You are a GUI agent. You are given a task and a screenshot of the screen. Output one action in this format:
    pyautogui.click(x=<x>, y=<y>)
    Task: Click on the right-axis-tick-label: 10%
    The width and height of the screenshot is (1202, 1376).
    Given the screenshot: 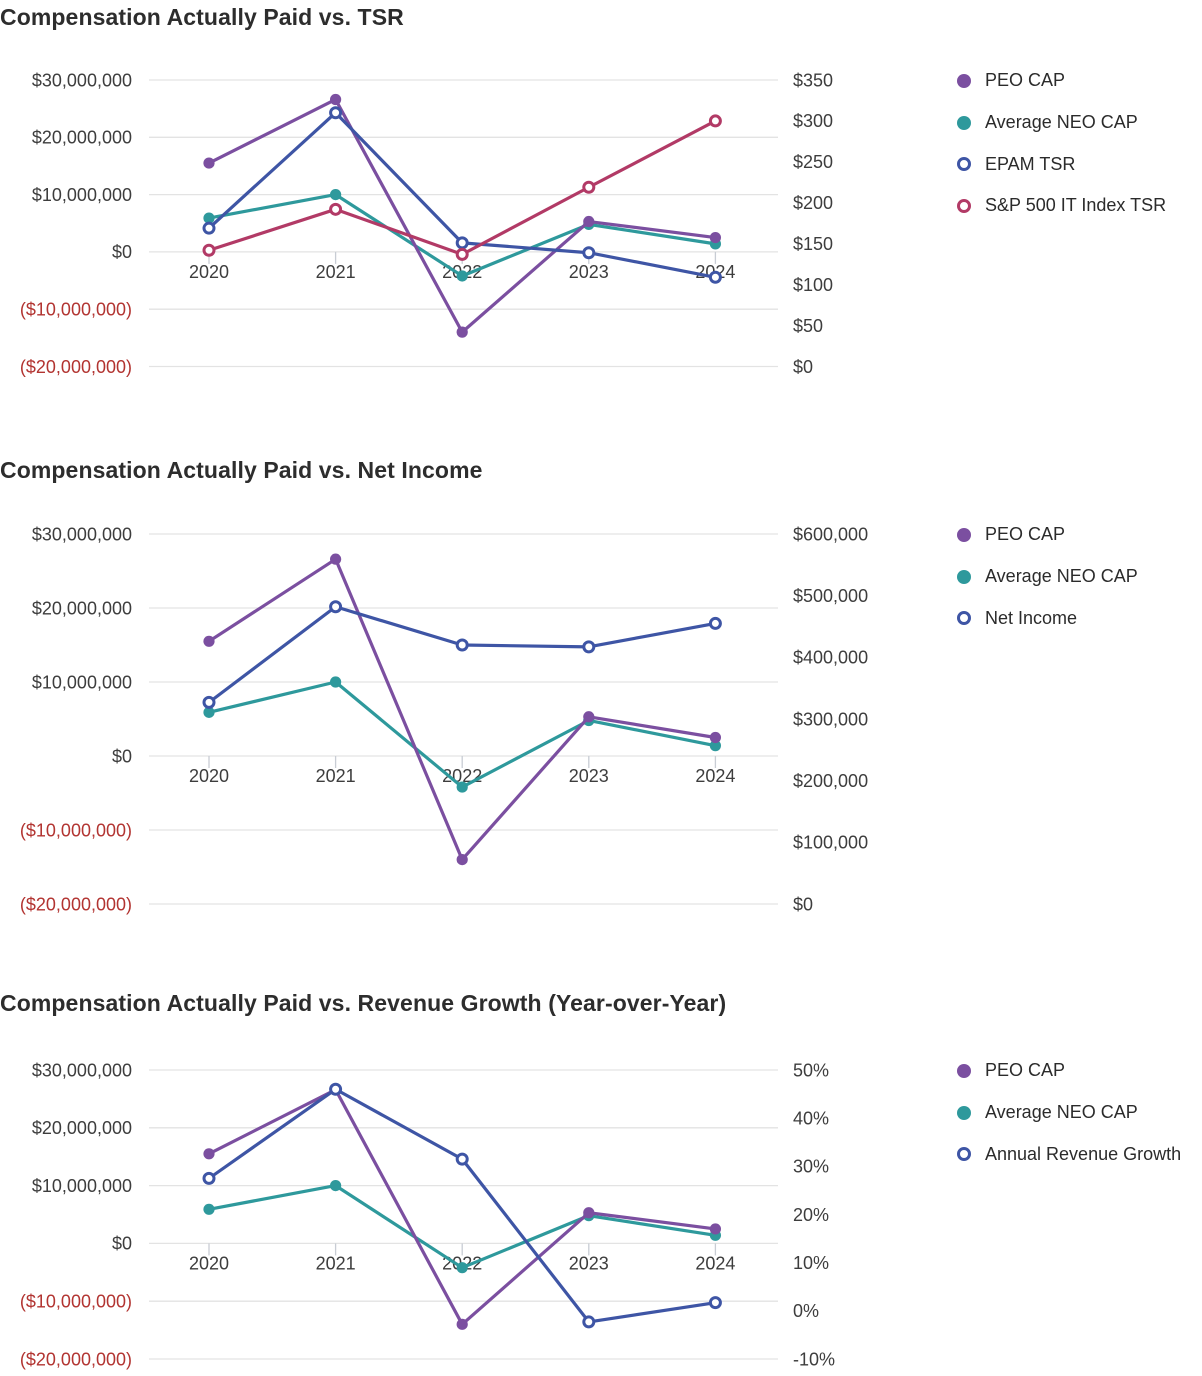 What is the action you would take?
    pyautogui.click(x=811, y=1263)
    